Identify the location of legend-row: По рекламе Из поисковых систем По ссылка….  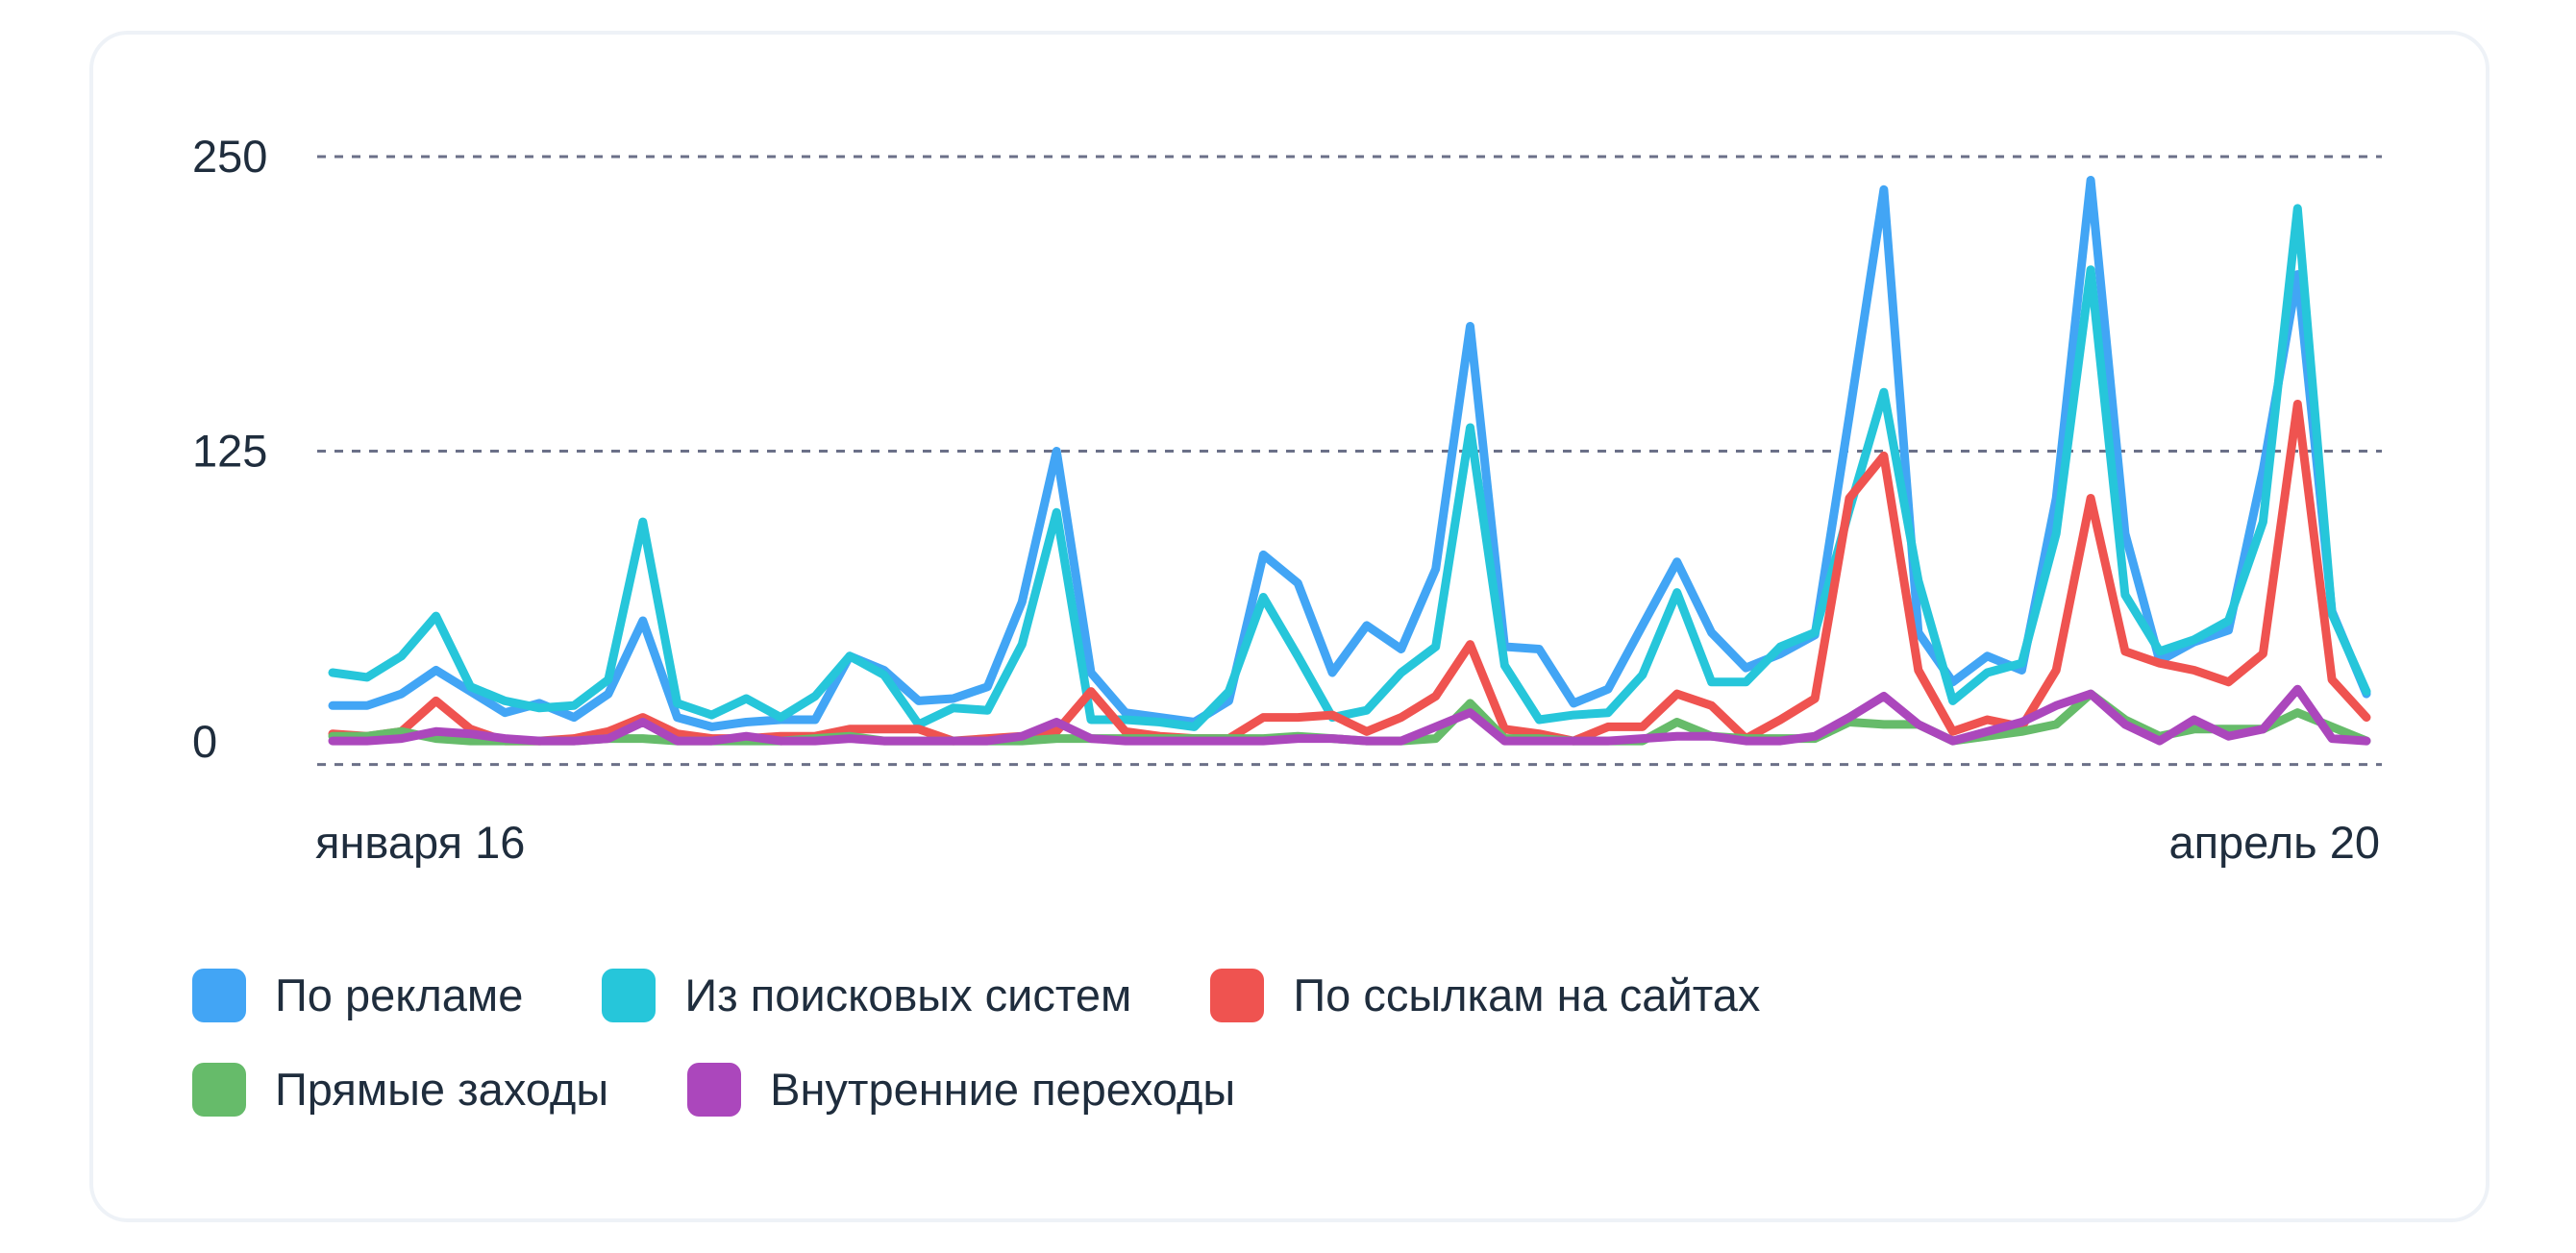
(1297, 995).